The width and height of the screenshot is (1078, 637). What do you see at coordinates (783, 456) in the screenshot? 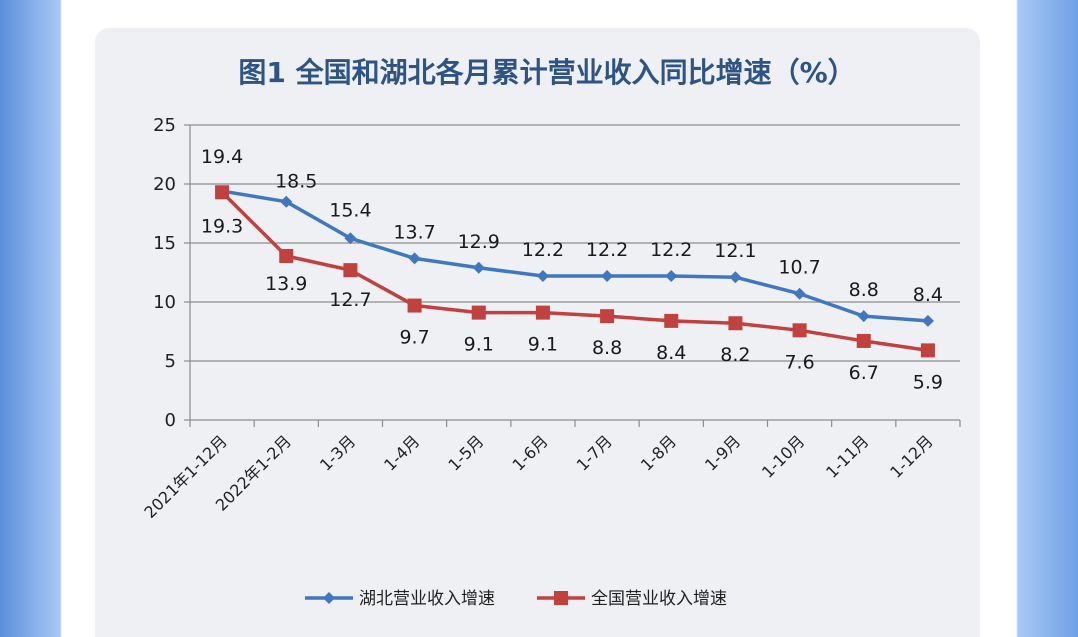
I see `x-tick-label: 1-10月` at bounding box center [783, 456].